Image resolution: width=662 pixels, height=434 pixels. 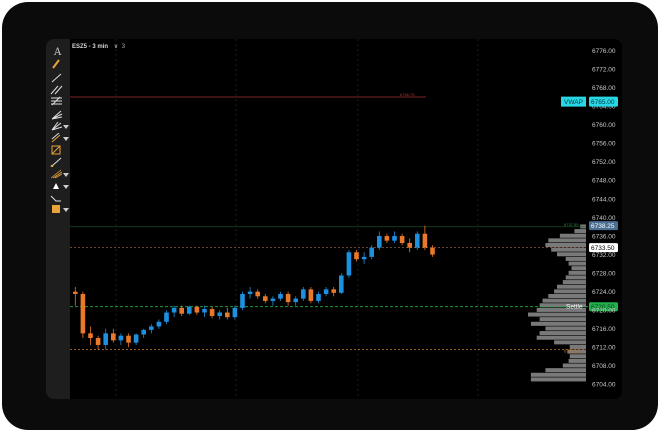 I want to click on y-tick-label: 6740.00, so click(x=604, y=218).